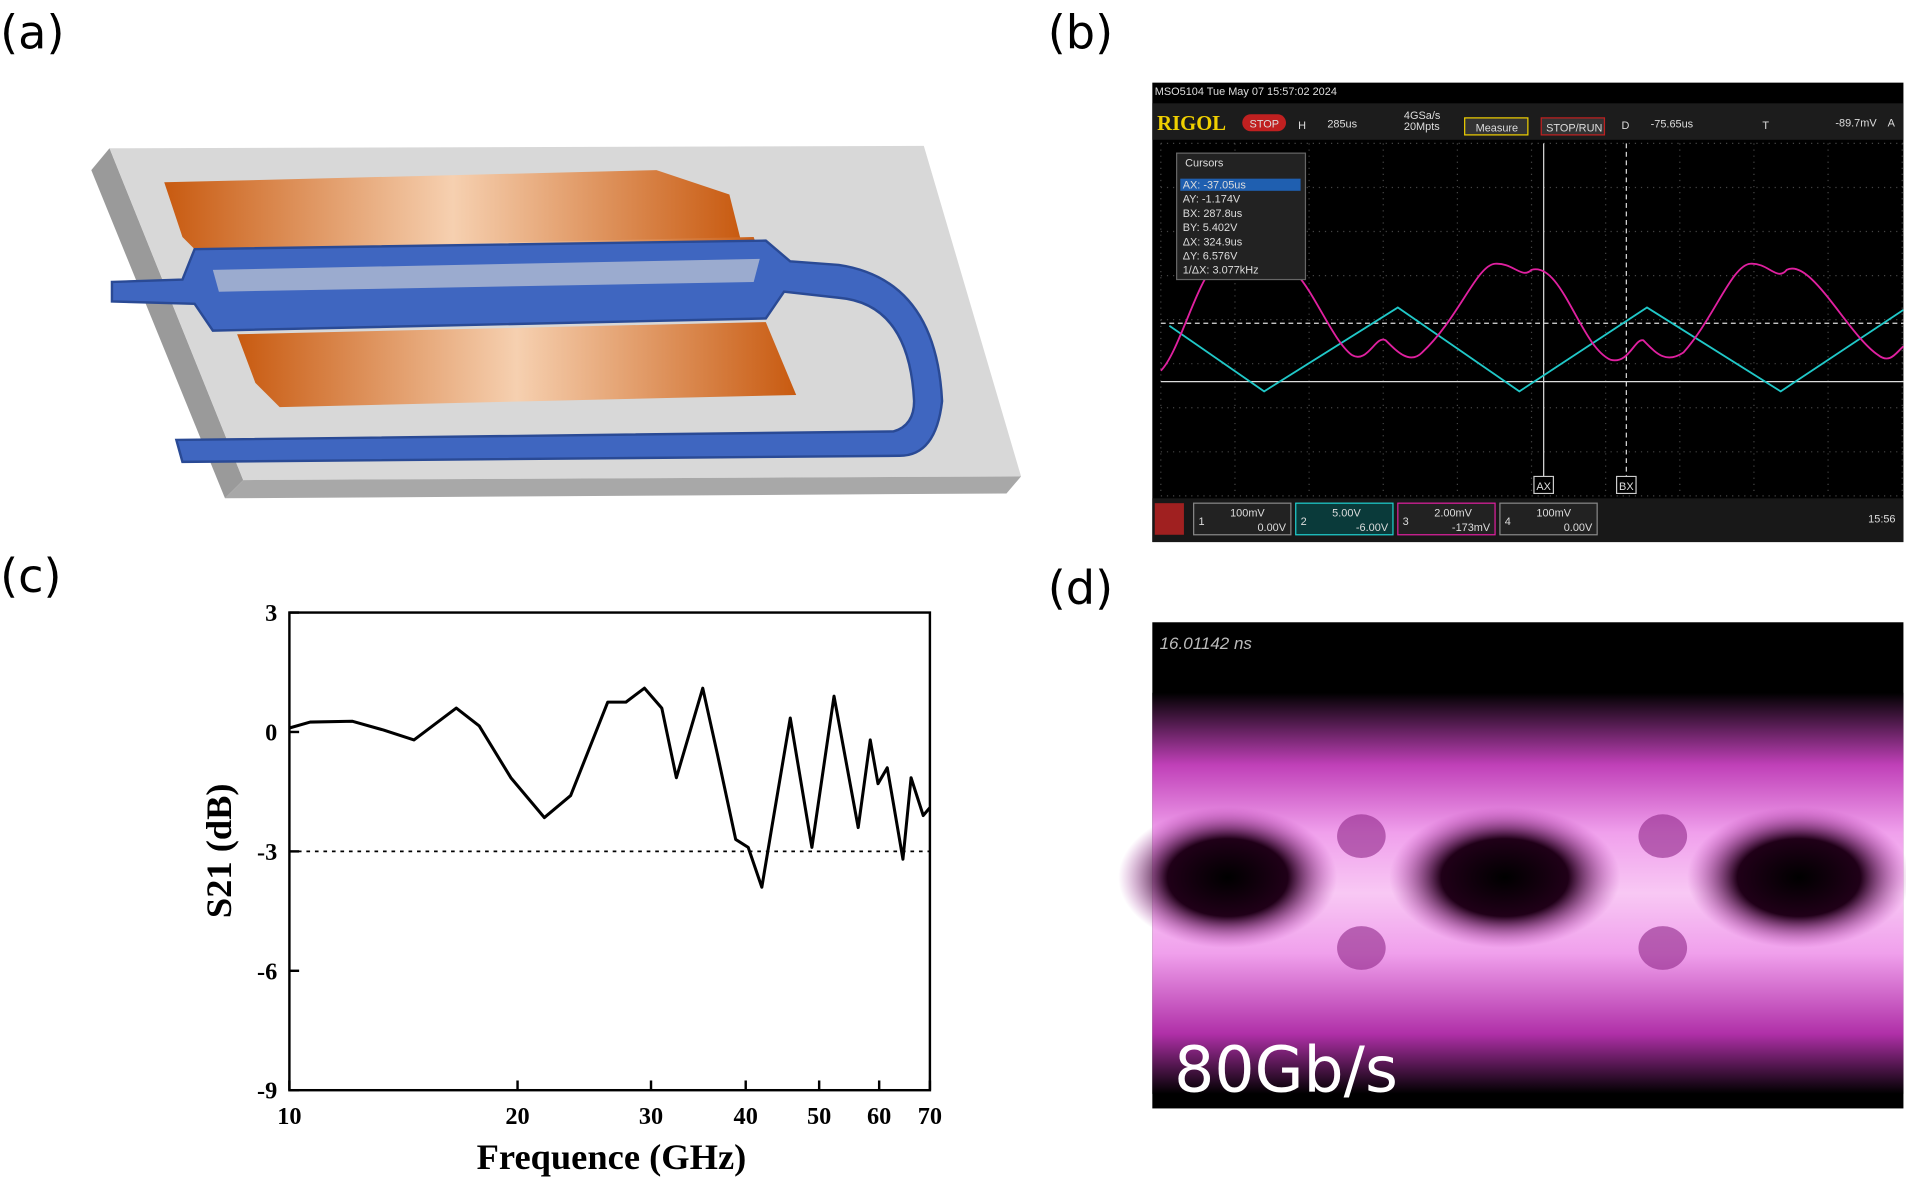 The width and height of the screenshot is (1906, 1185). I want to click on delay: -75.65us, so click(1672, 125).